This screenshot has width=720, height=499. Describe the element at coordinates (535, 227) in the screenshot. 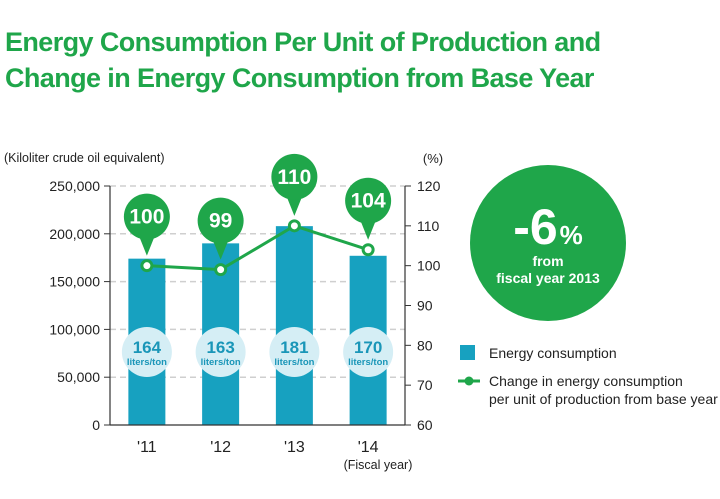

I see `badge-value: -6` at that location.